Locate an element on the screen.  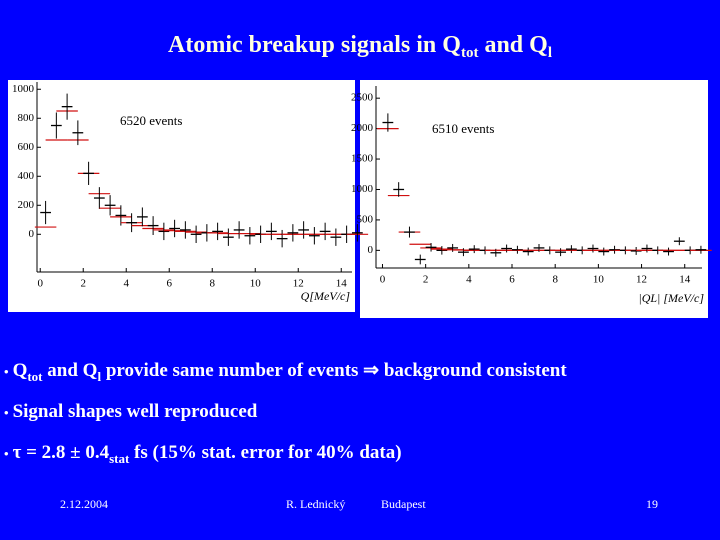
footer: 2.12.2004 R. Lednický Budapest 19 is located at coordinates (359, 504).